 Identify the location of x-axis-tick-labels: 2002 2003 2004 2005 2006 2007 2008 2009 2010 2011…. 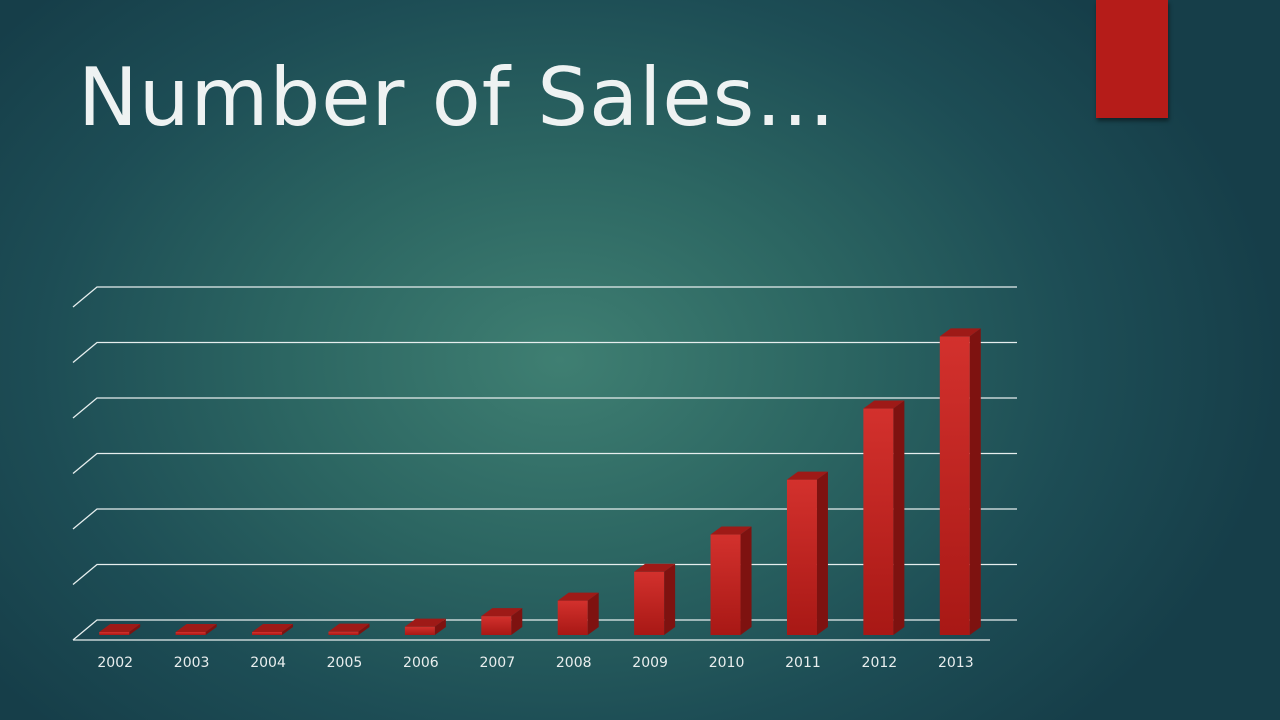
(535, 663).